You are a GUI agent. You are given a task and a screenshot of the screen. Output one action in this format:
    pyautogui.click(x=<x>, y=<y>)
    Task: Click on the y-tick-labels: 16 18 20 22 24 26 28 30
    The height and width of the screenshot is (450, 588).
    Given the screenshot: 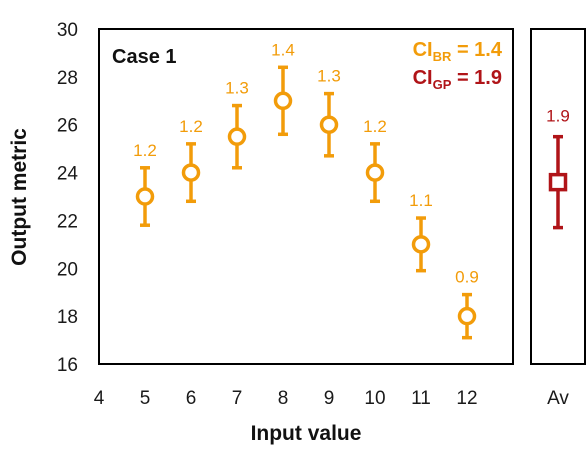 What is the action you would take?
    pyautogui.click(x=68, y=198)
    